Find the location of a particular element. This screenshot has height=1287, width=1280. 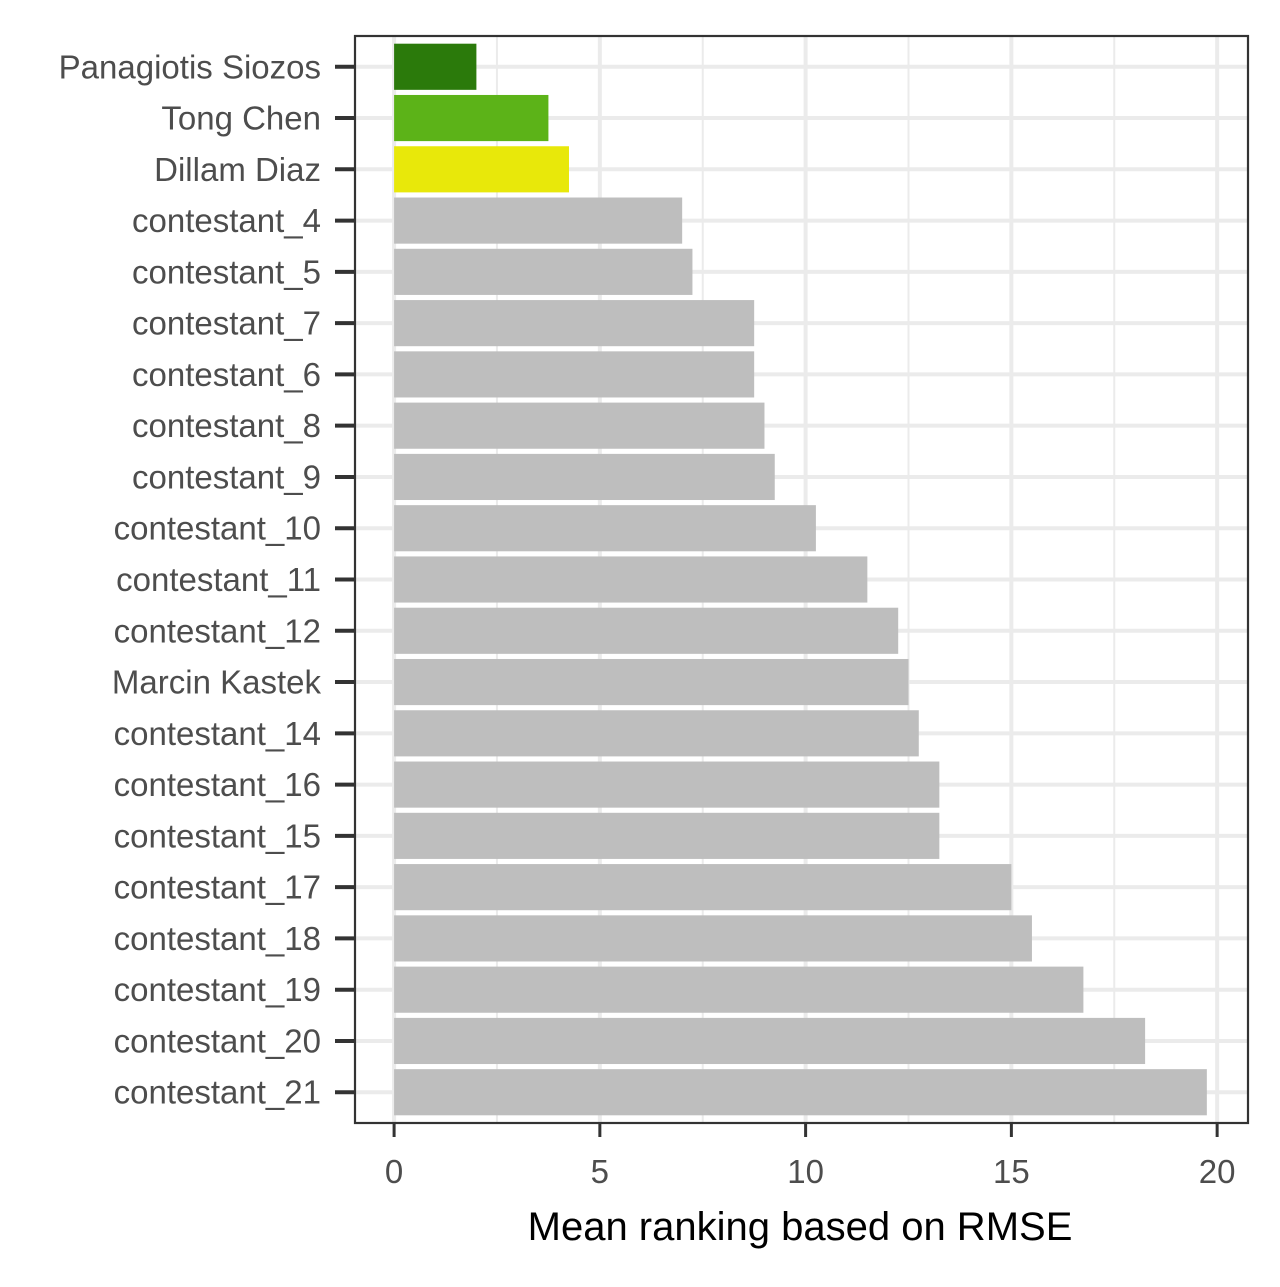

y-tick-label: Panagiotis Siozos is located at coordinates (190, 66).